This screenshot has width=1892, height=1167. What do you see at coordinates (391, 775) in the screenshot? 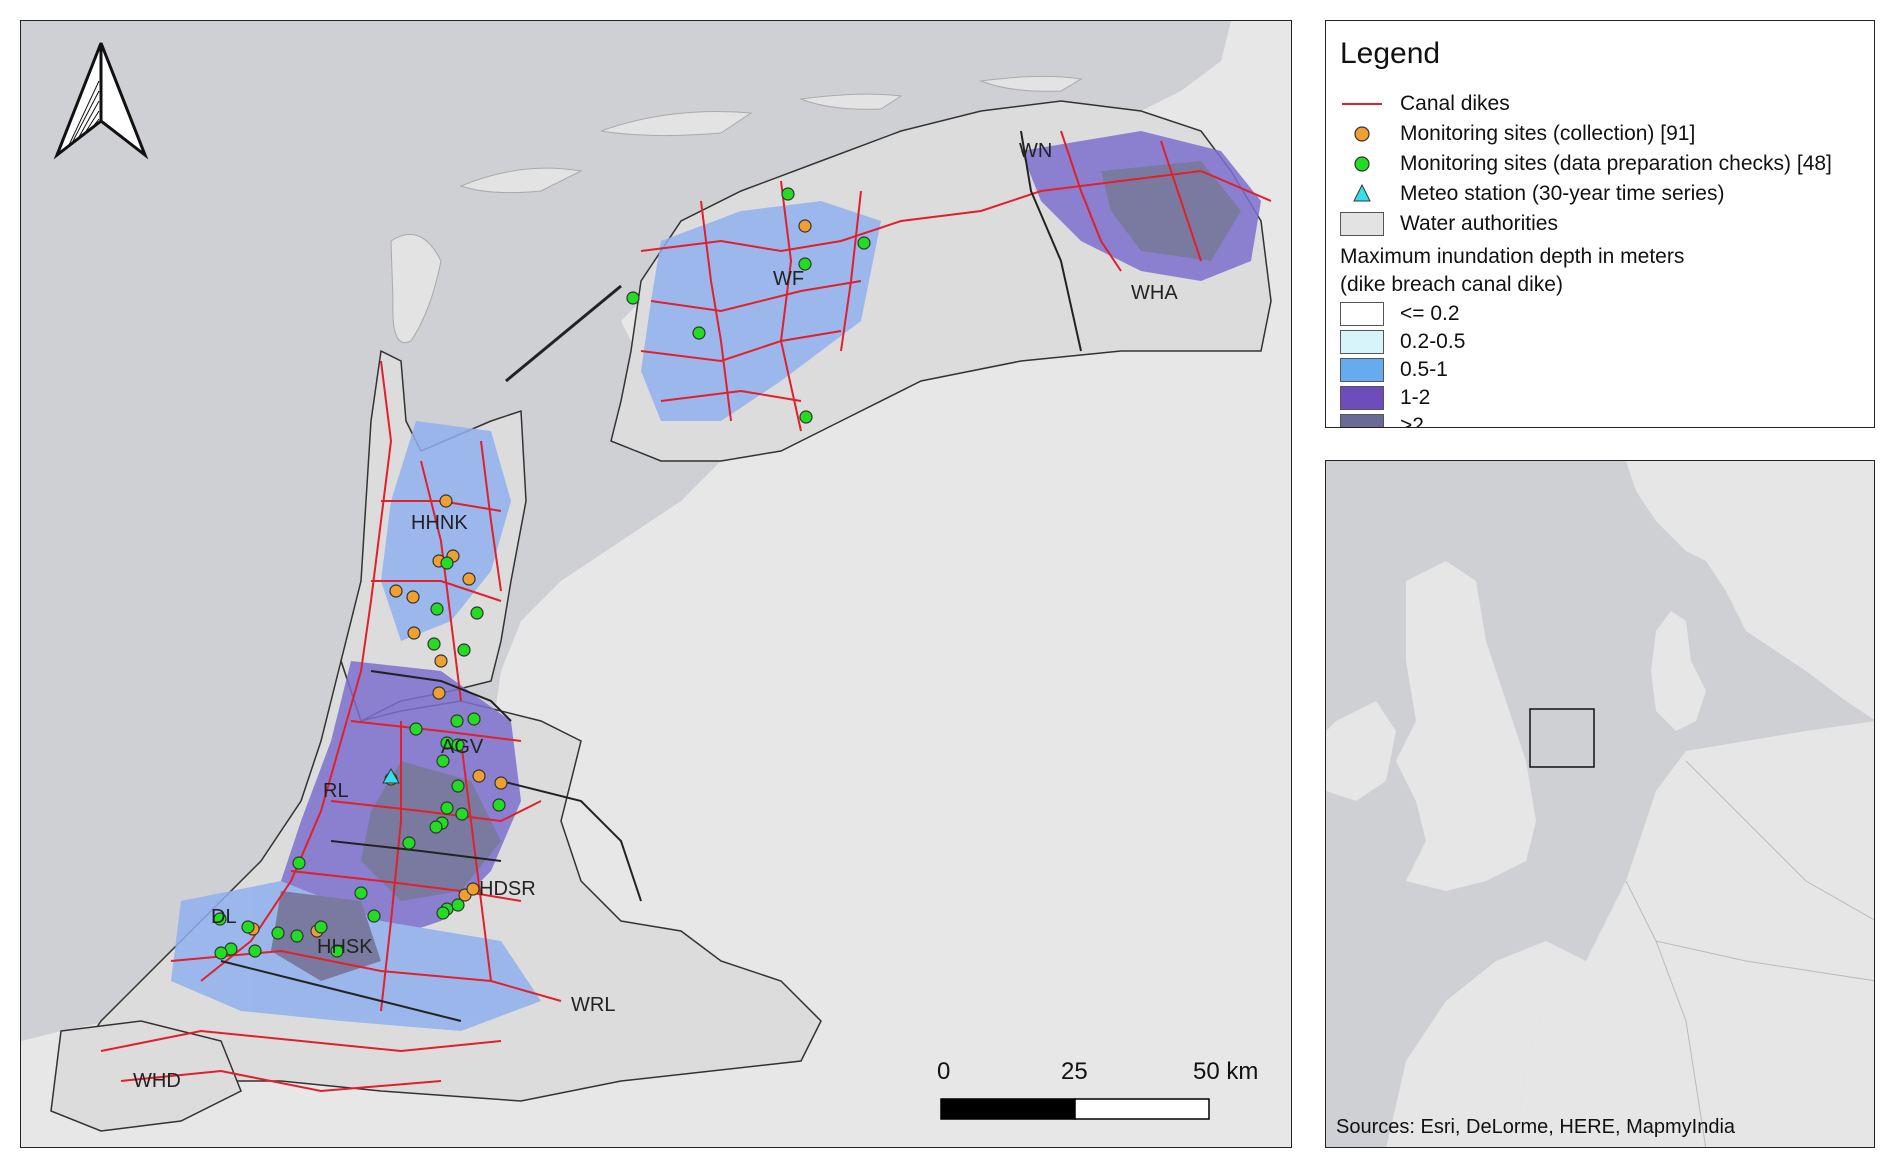
I see `meteo-station` at bounding box center [391, 775].